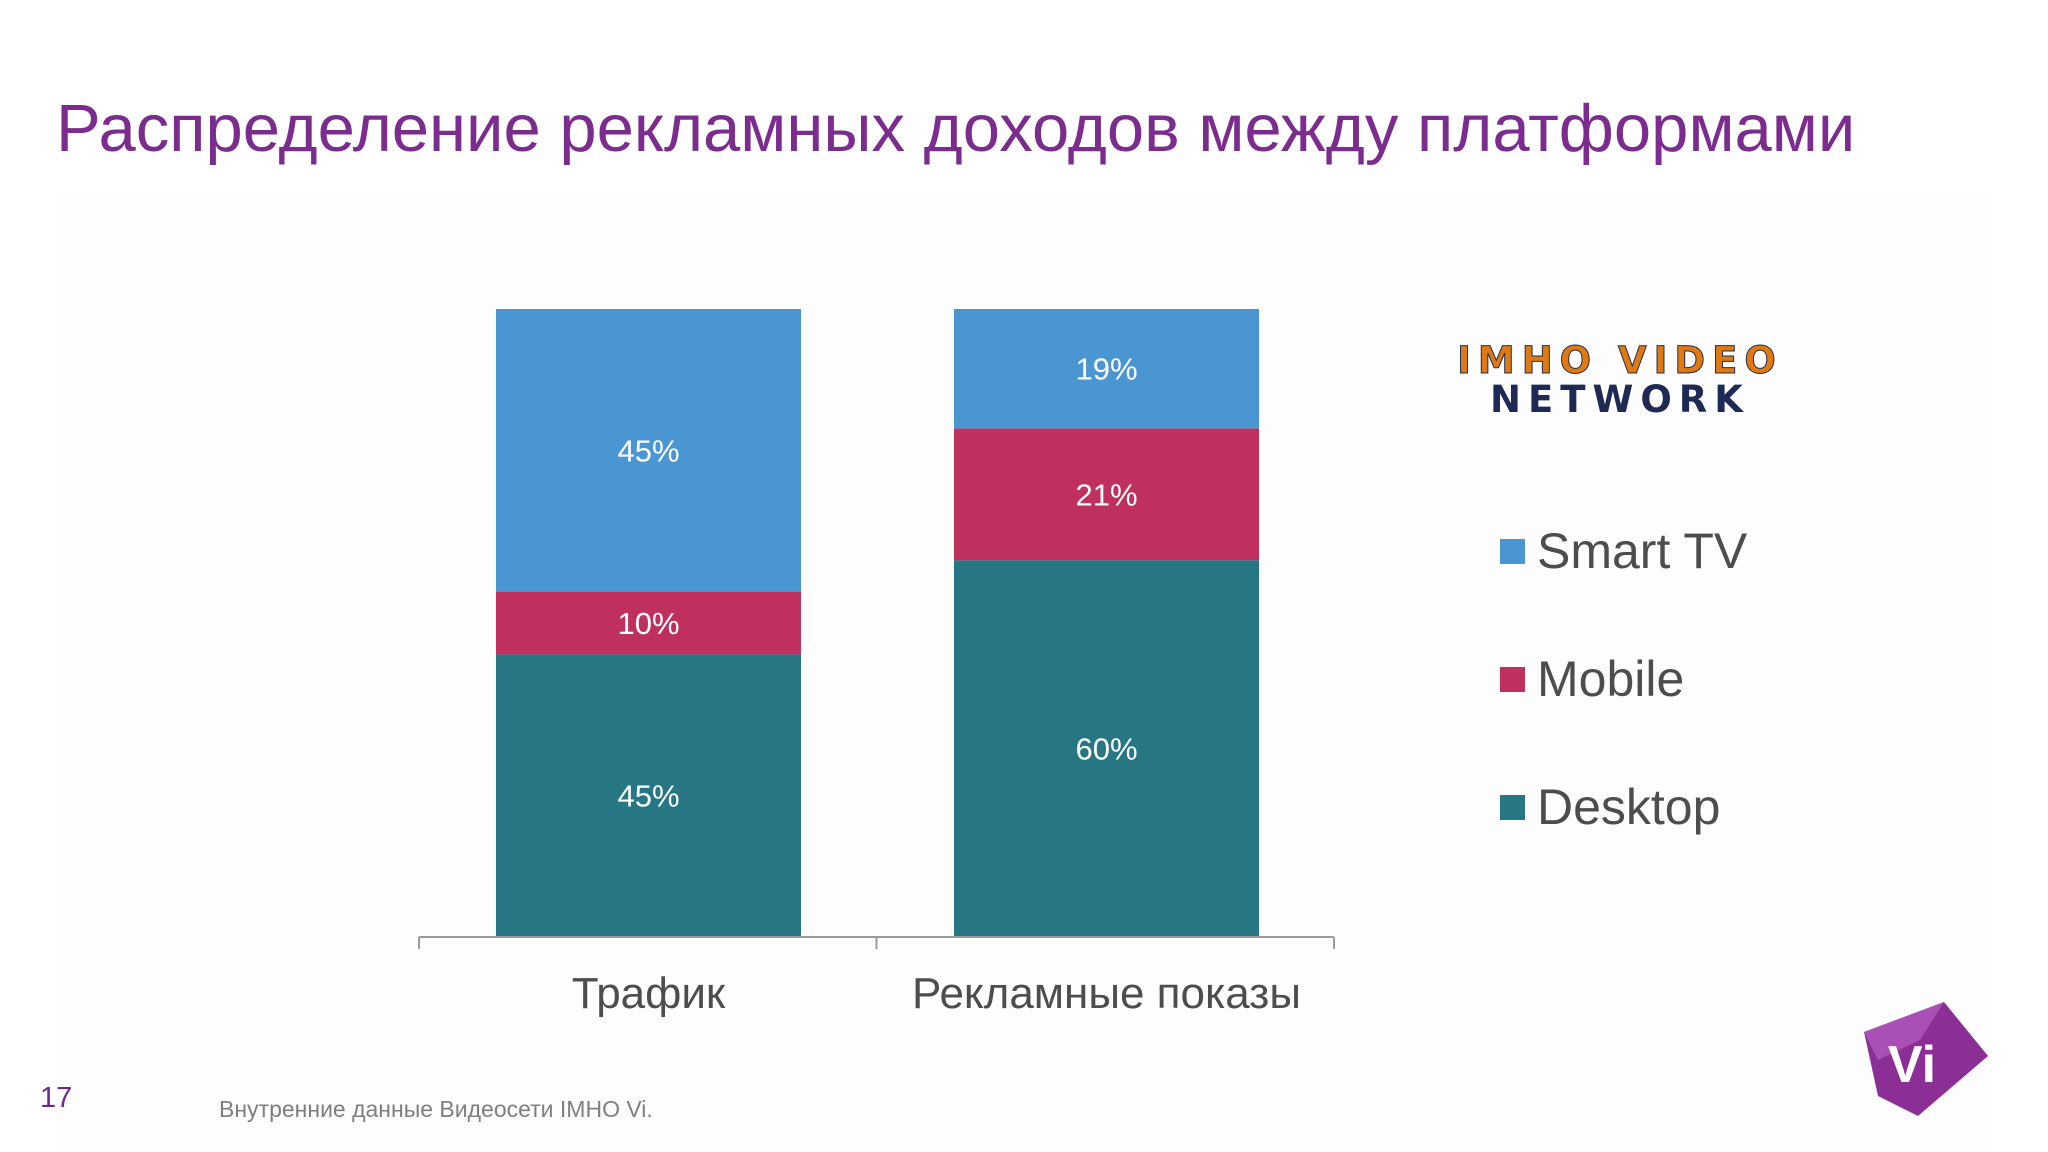 The image size is (2048, 1152). I want to click on legend-swatch-smart-tv, so click(1512, 551).